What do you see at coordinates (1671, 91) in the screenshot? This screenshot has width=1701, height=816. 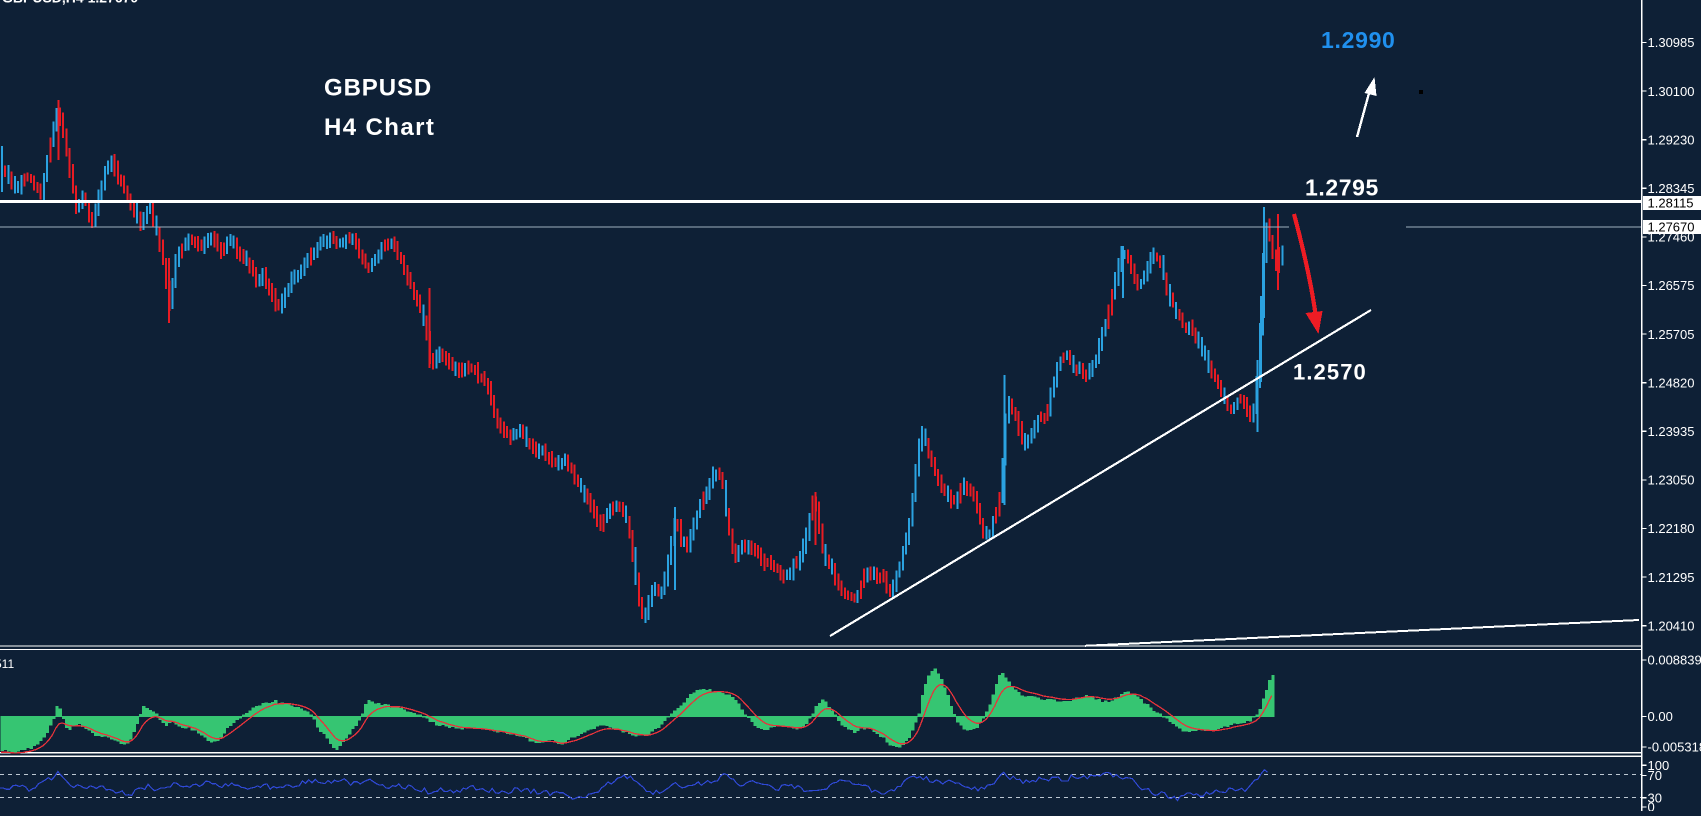 I see `svg-text: 1.30100` at bounding box center [1671, 91].